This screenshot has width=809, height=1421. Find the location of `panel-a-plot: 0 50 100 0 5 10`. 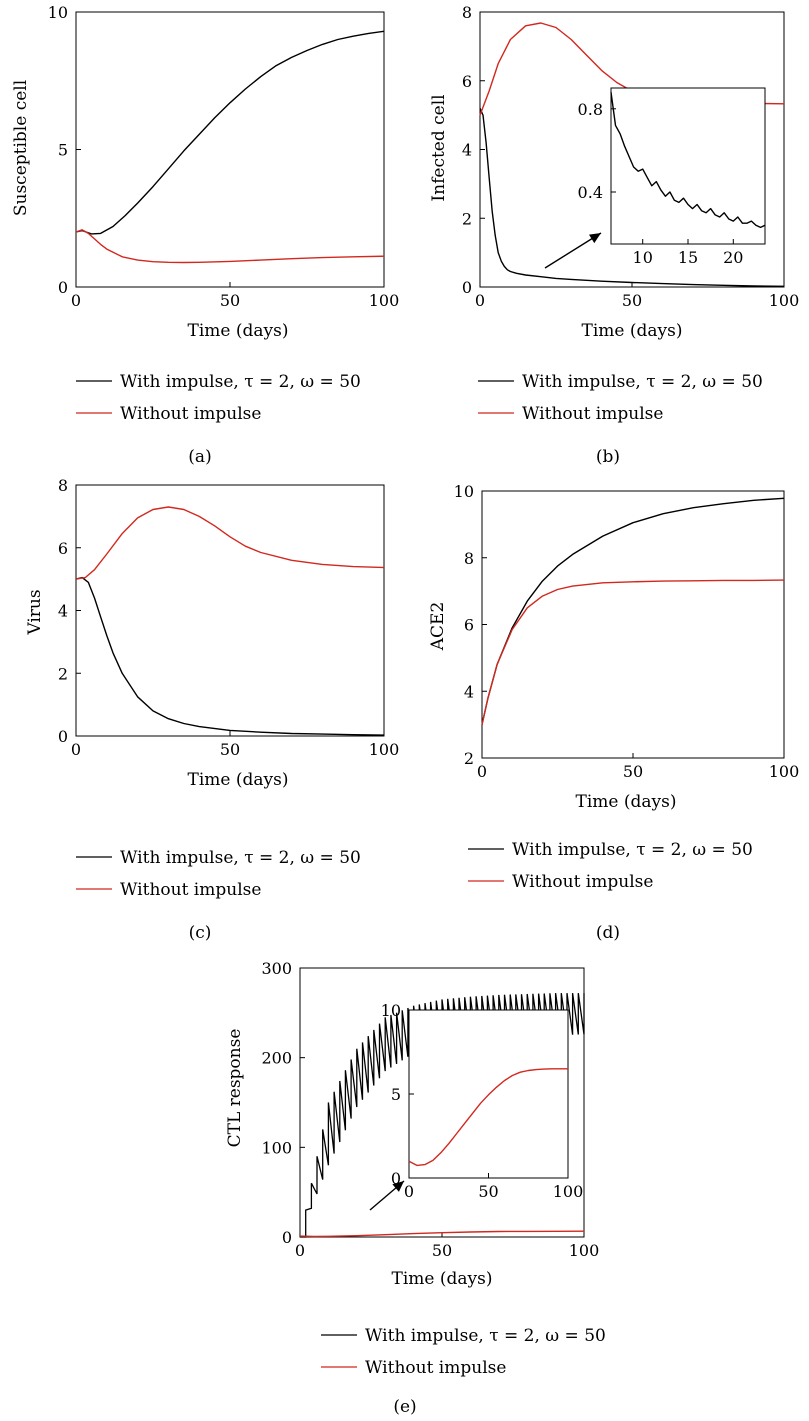

panel-a-plot: 0 50 100 0 5 10 is located at coordinates (224, 156).